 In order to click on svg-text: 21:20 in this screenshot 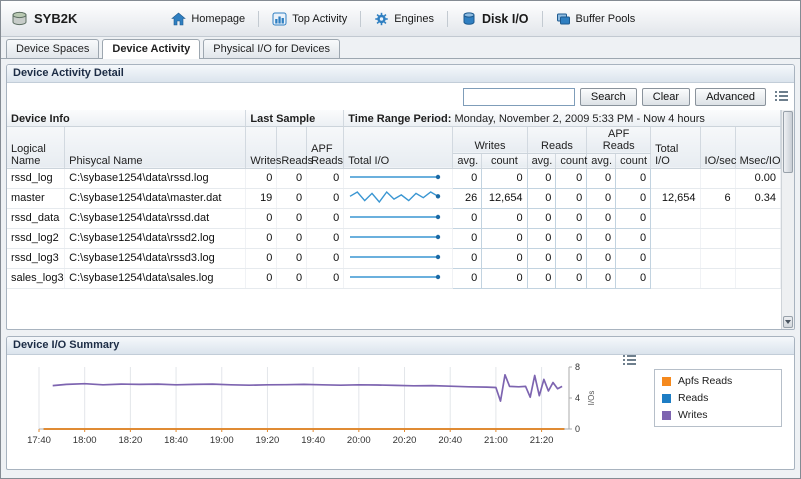, I will do `click(542, 440)`.